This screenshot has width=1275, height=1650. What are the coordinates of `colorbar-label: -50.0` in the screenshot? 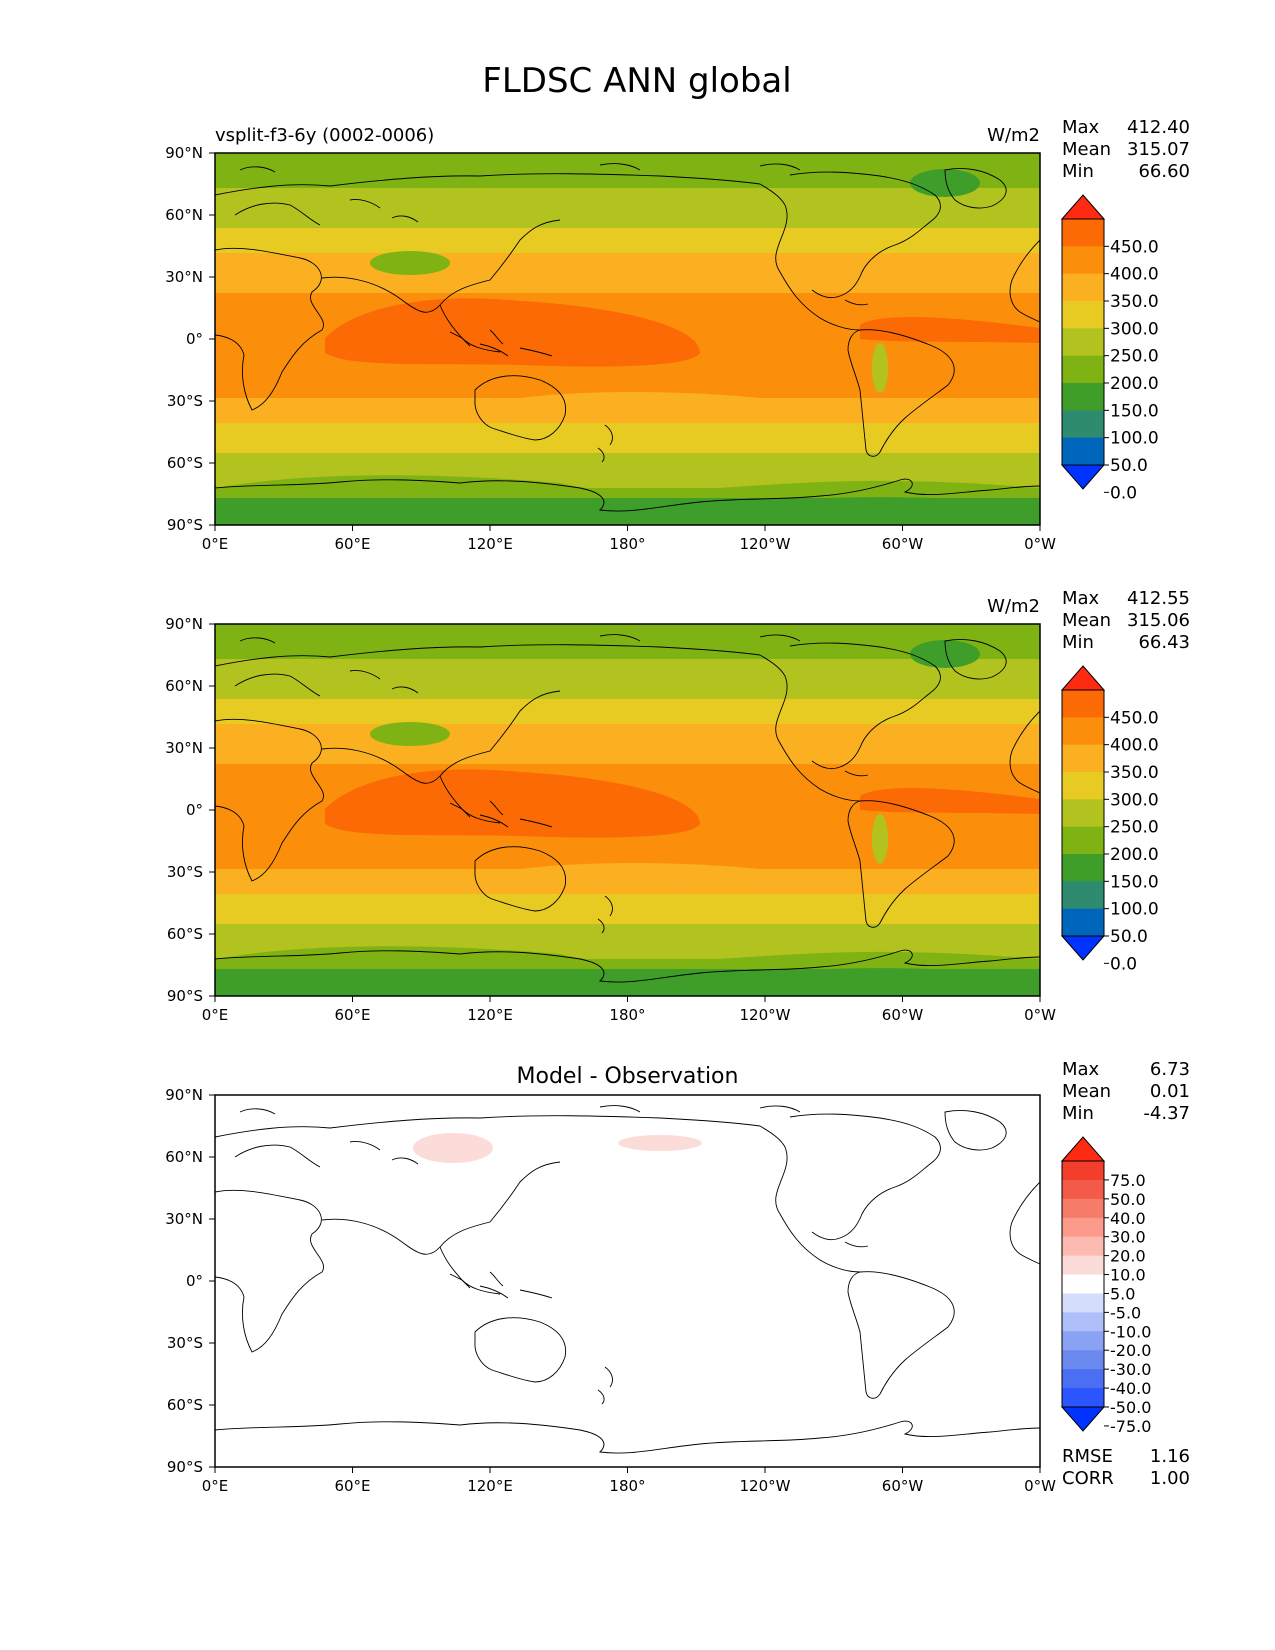 It's located at (1130, 1407).